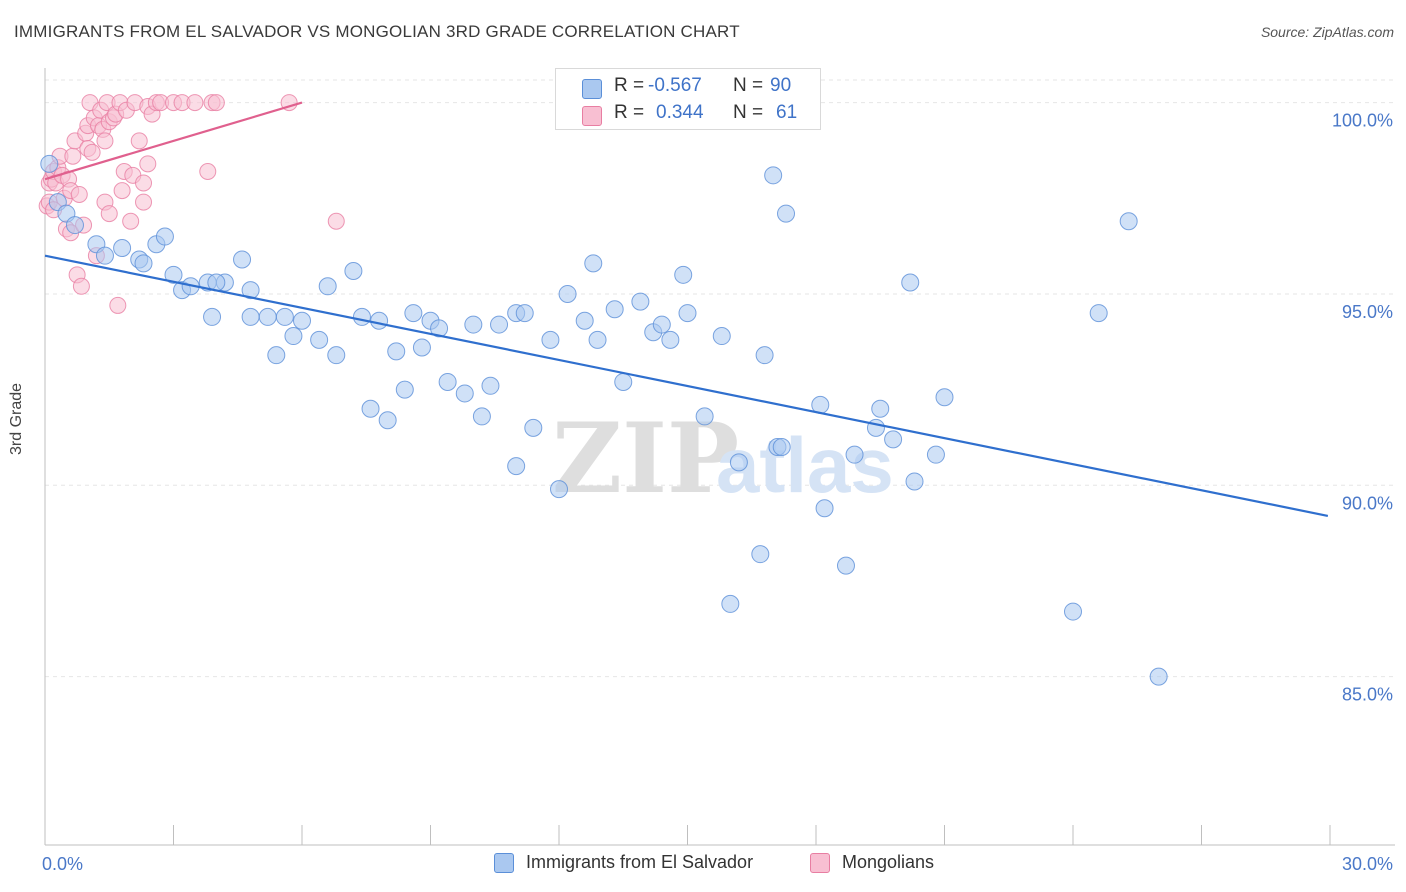 This screenshot has height=892, width=1406. I want to click on stats-swatch-pink, so click(592, 116).